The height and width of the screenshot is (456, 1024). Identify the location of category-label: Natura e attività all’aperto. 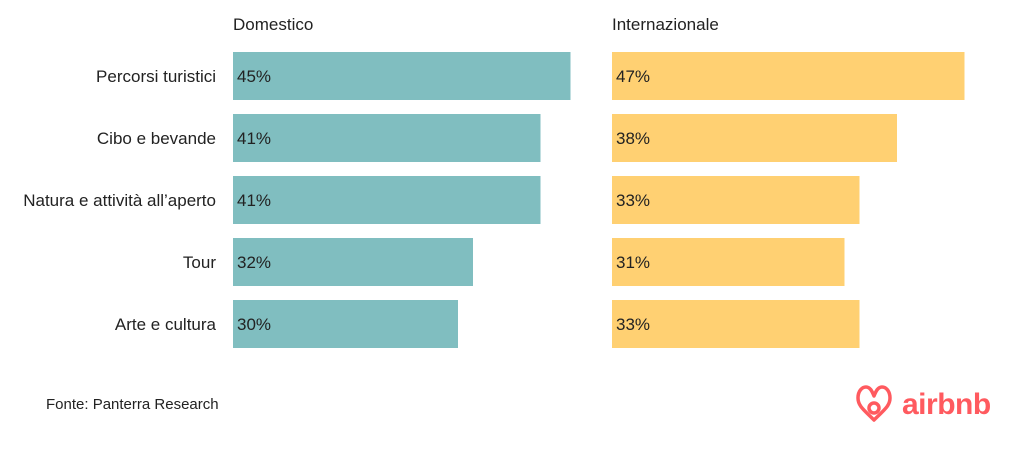
(119, 200).